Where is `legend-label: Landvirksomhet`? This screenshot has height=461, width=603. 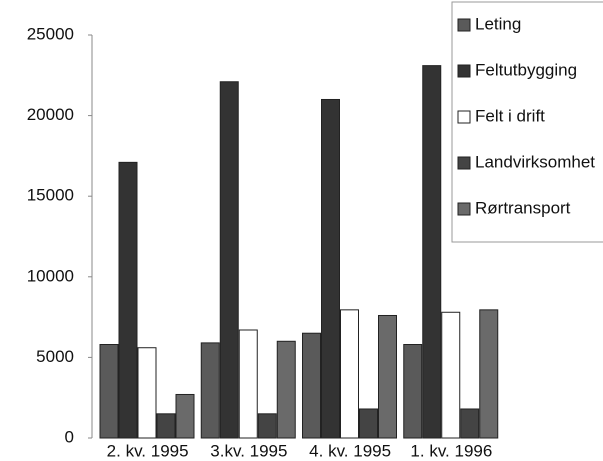
legend-label: Landvirksomhet is located at coordinates (535, 161).